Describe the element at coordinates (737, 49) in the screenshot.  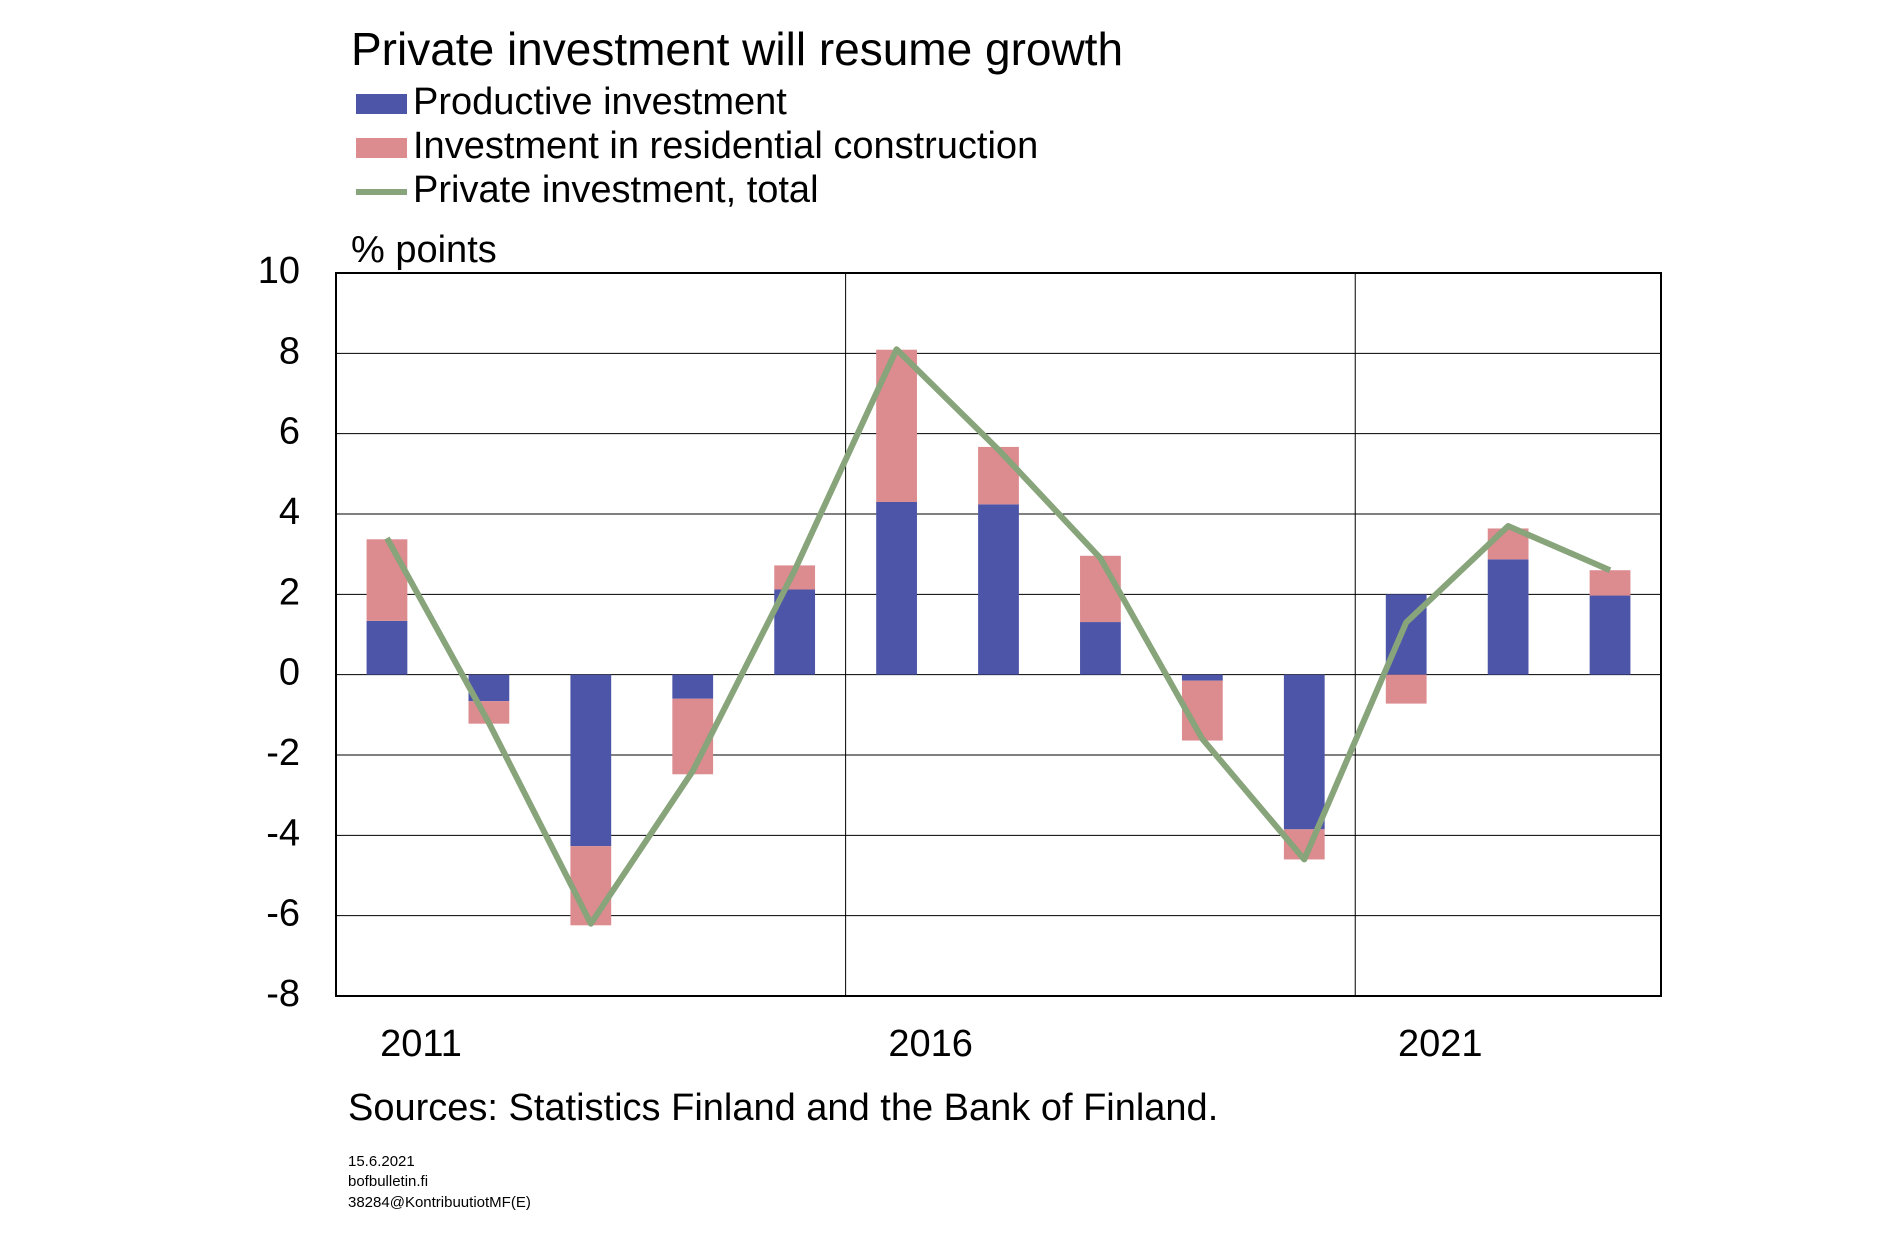
I see `chart-title: Private investment will resume growth` at that location.